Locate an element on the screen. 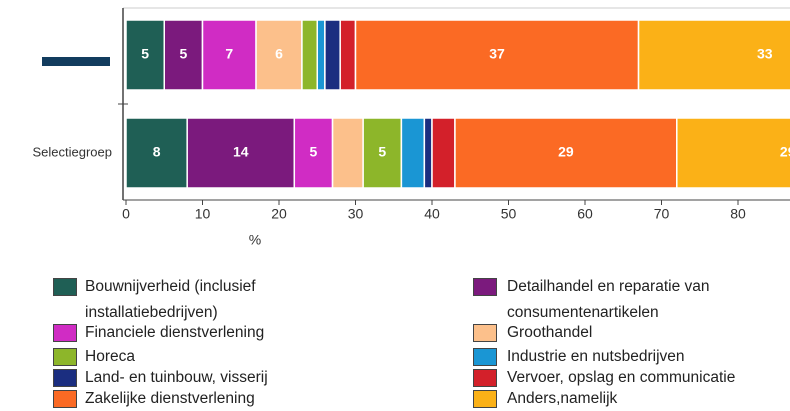 The image size is (790, 411). x-tick-label: 80 is located at coordinates (738, 214).